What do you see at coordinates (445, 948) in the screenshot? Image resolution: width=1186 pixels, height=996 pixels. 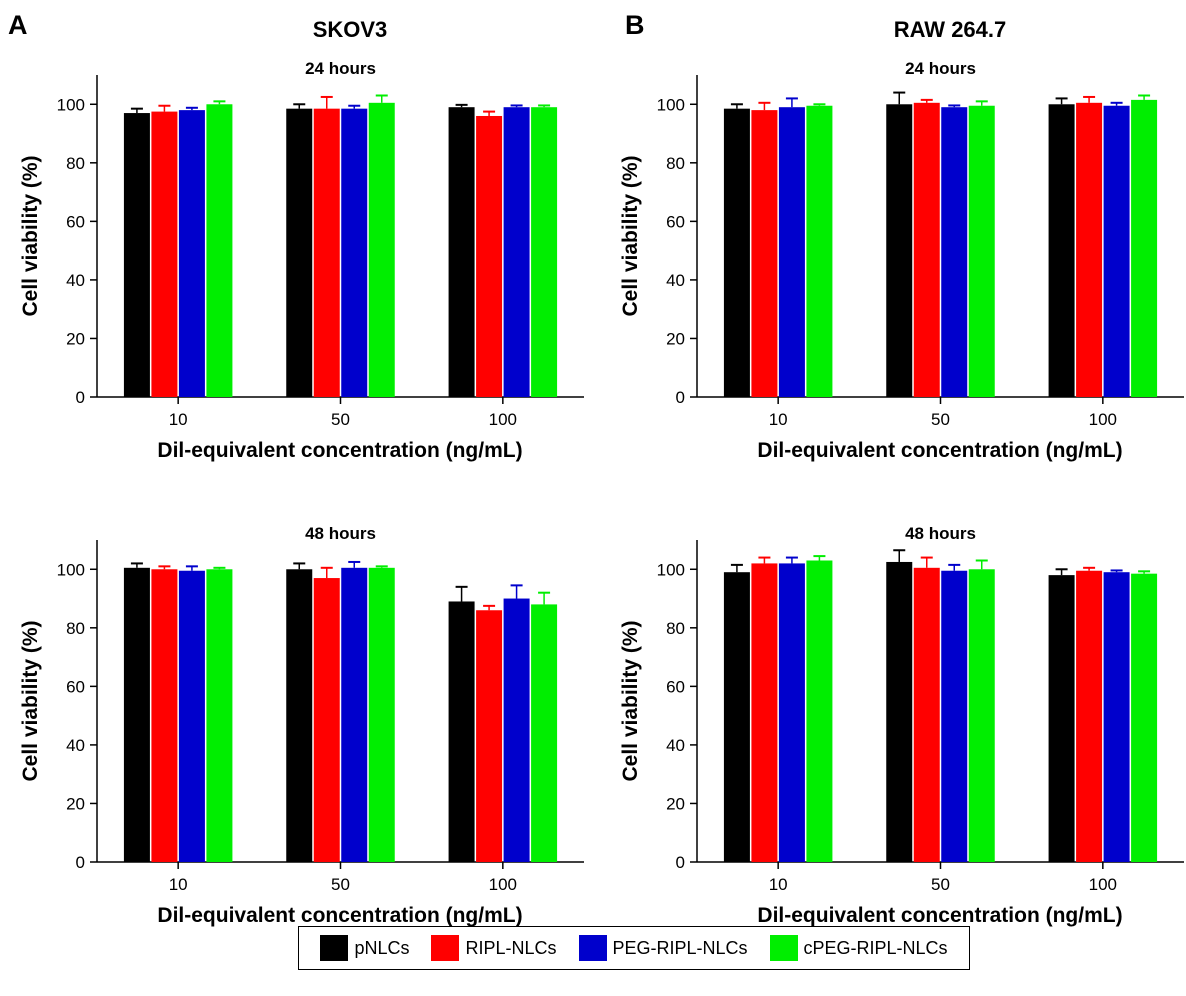 I see `legend-swatch-ripl-nlcs` at bounding box center [445, 948].